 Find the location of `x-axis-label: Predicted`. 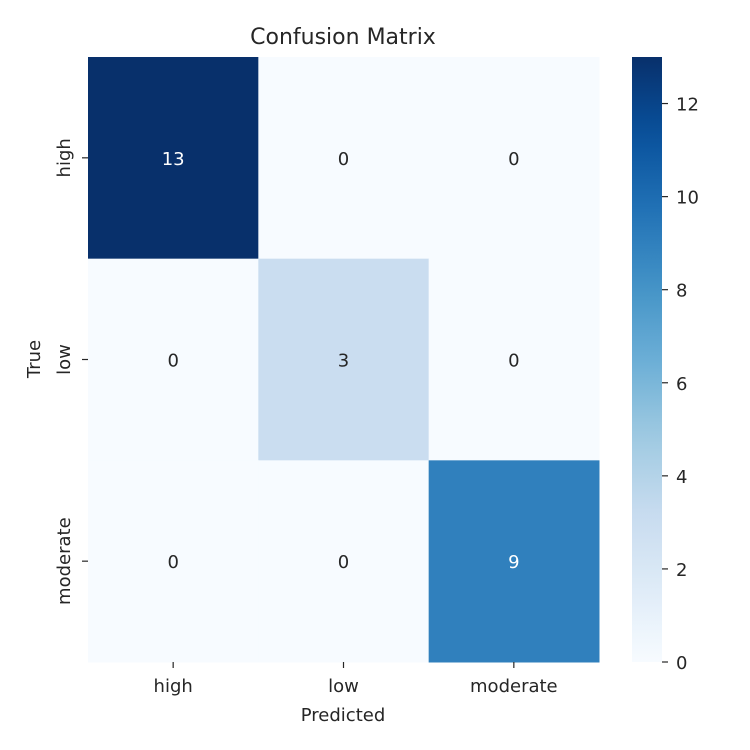

x-axis-label: Predicted is located at coordinates (343, 715).